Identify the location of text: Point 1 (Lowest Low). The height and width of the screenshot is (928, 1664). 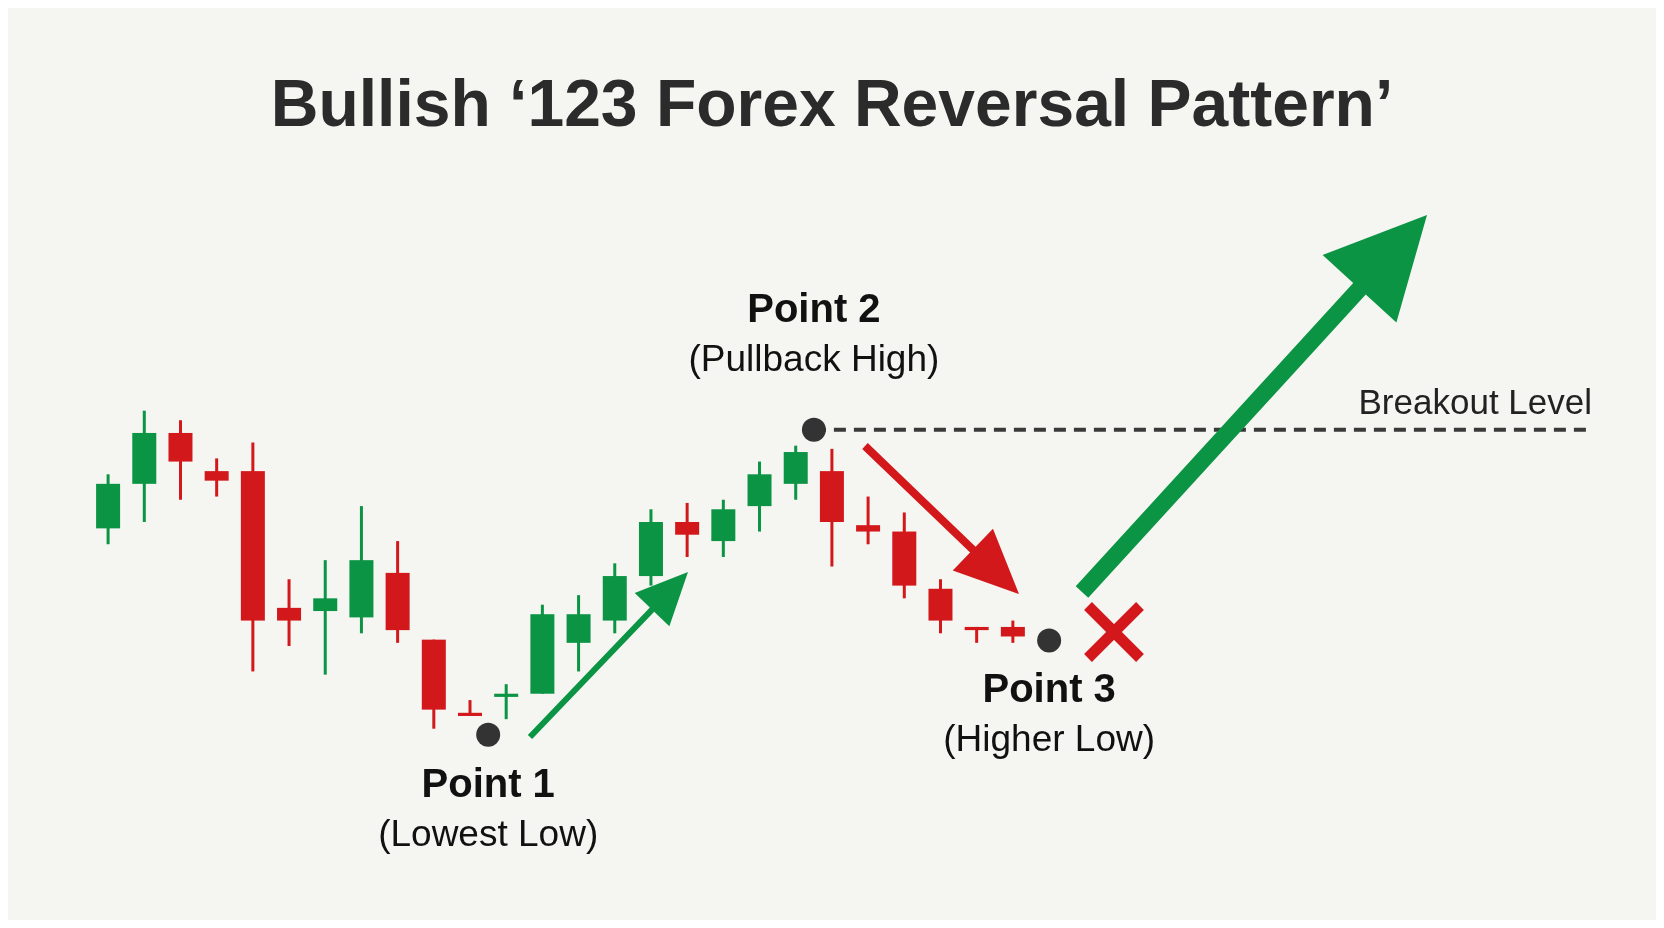
(488, 807).